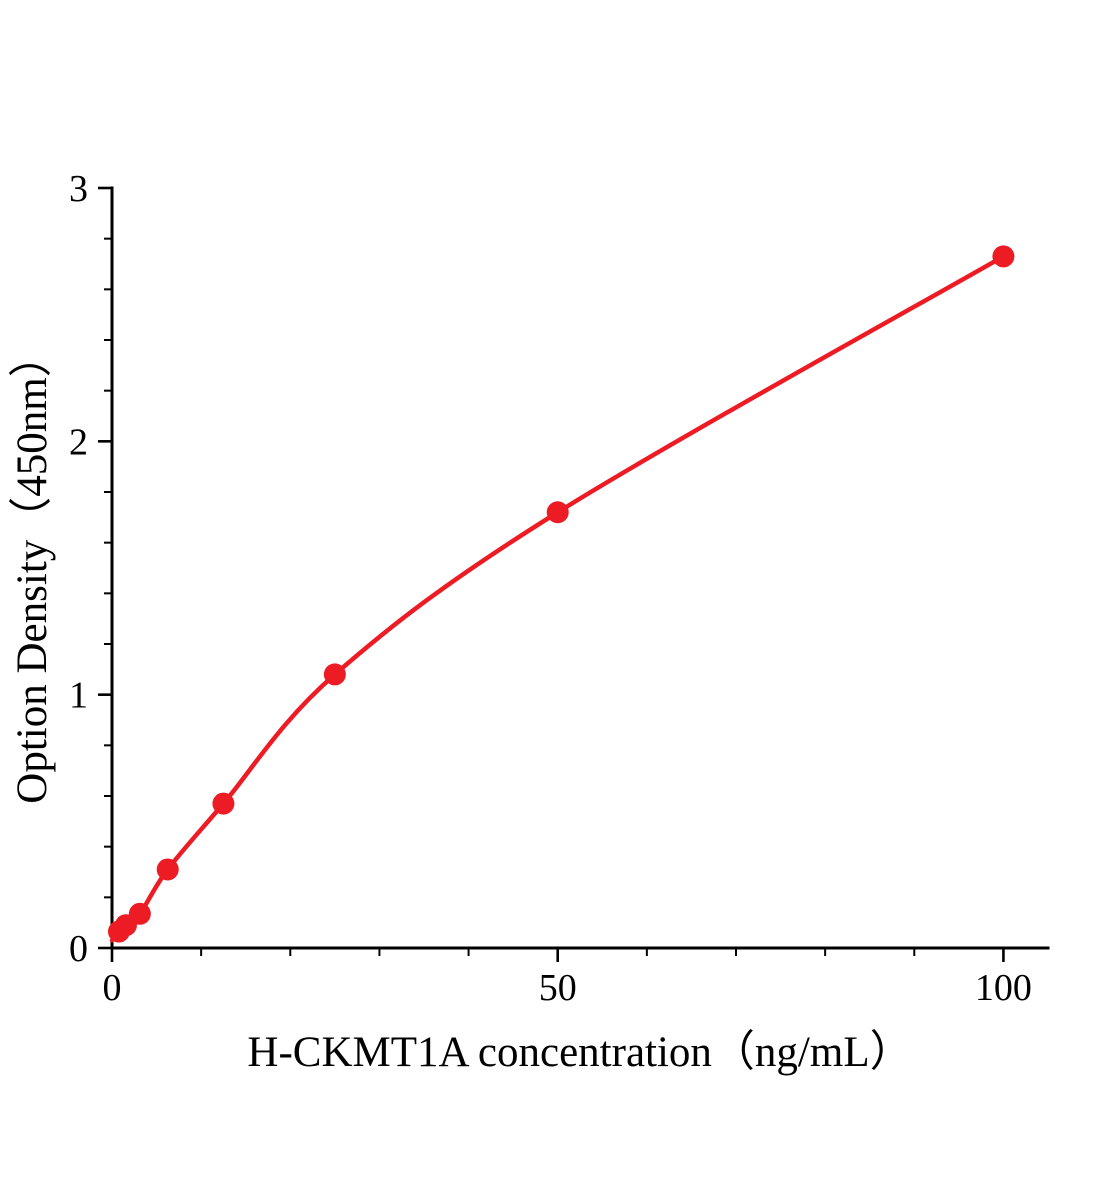 The image size is (1104, 1200). I want to click on y-tick-label: 0, so click(78, 949).